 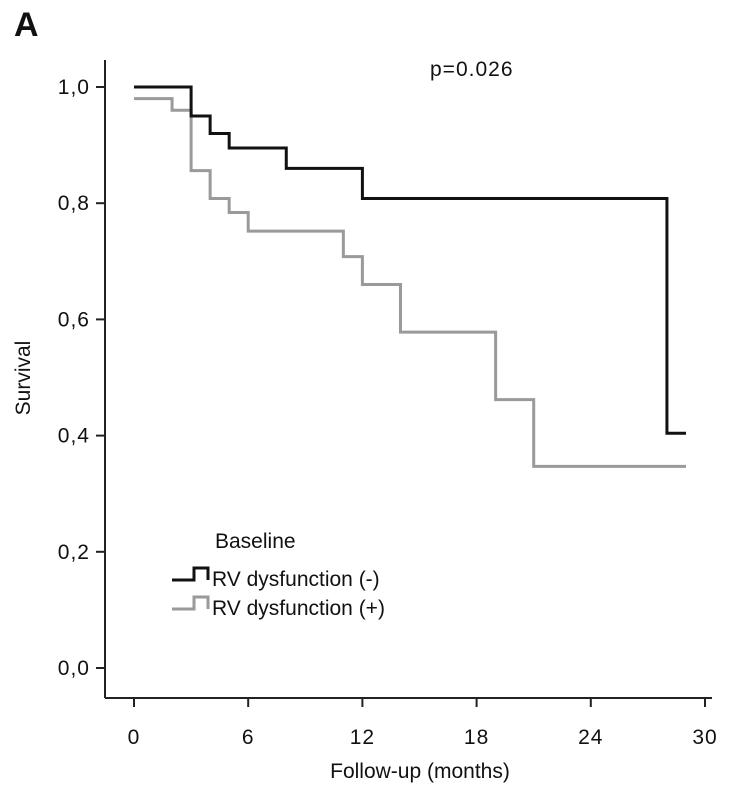 I want to click on panel-label: A, so click(x=26, y=25).